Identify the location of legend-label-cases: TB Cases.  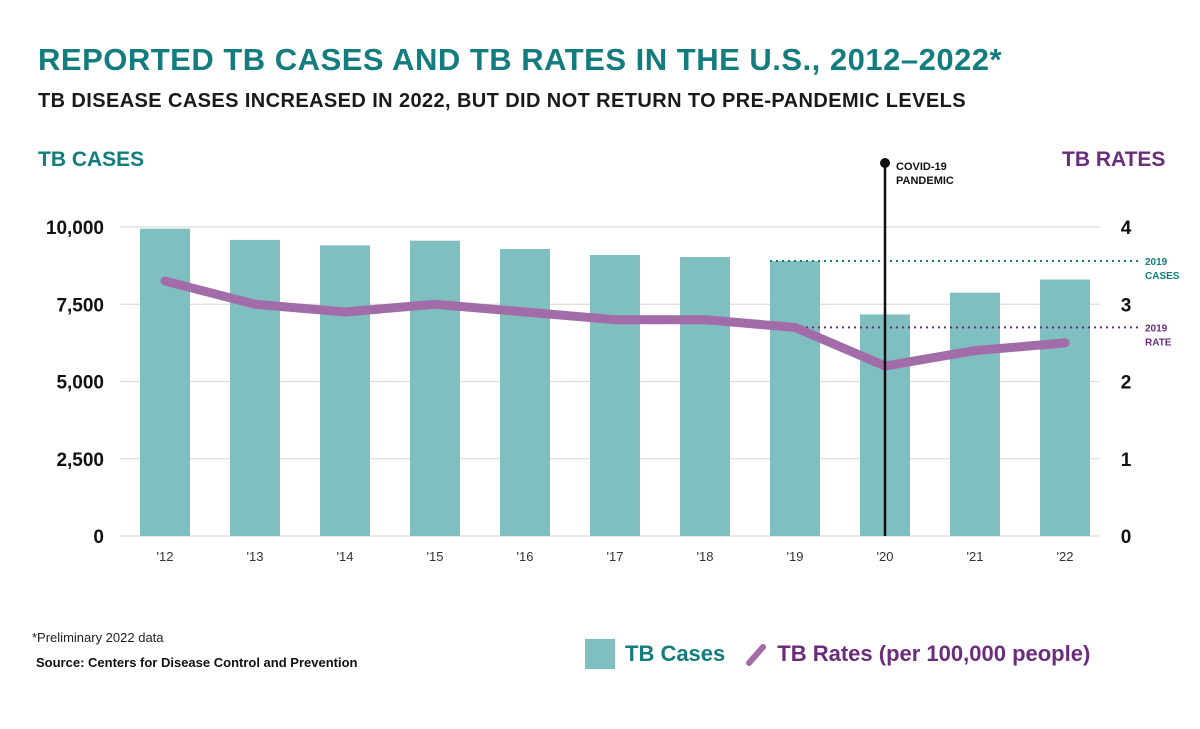
(675, 653).